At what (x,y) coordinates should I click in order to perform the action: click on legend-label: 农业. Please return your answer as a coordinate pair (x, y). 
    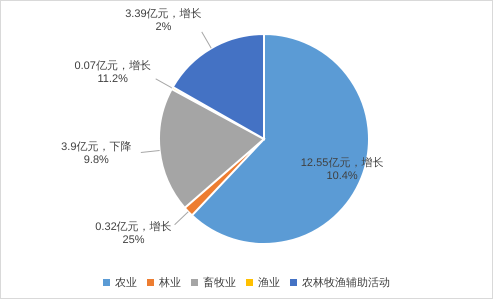
    Looking at the image, I should click on (125, 283).